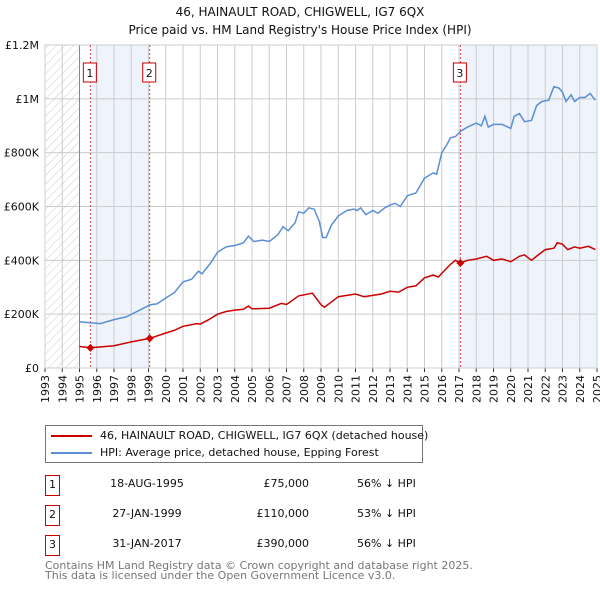 The height and width of the screenshot is (590, 600). Describe the element at coordinates (28, 99) in the screenshot. I see `y-tick-label: £1M` at that location.